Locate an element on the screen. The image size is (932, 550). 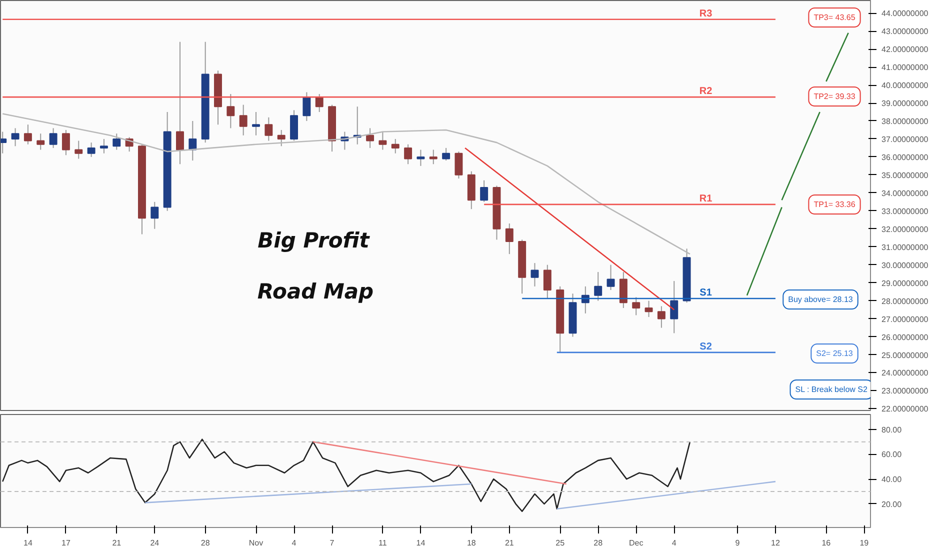
y-tick-label: 42.00000000 is located at coordinates (905, 49).